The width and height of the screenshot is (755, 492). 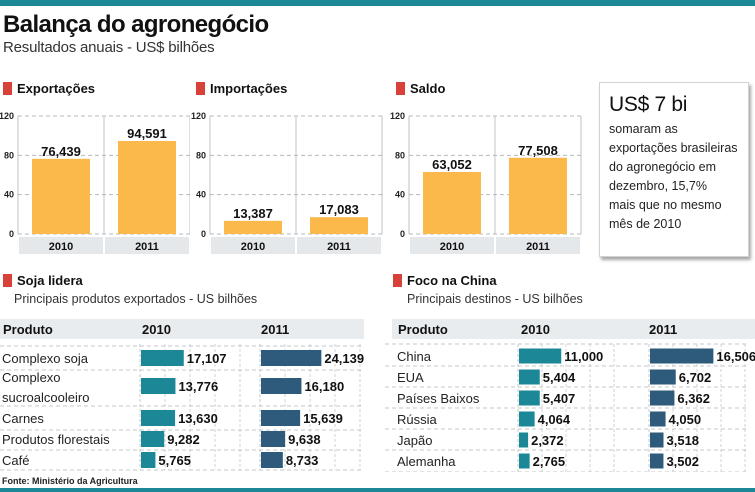 I want to click on row-label: China, so click(x=414, y=356).